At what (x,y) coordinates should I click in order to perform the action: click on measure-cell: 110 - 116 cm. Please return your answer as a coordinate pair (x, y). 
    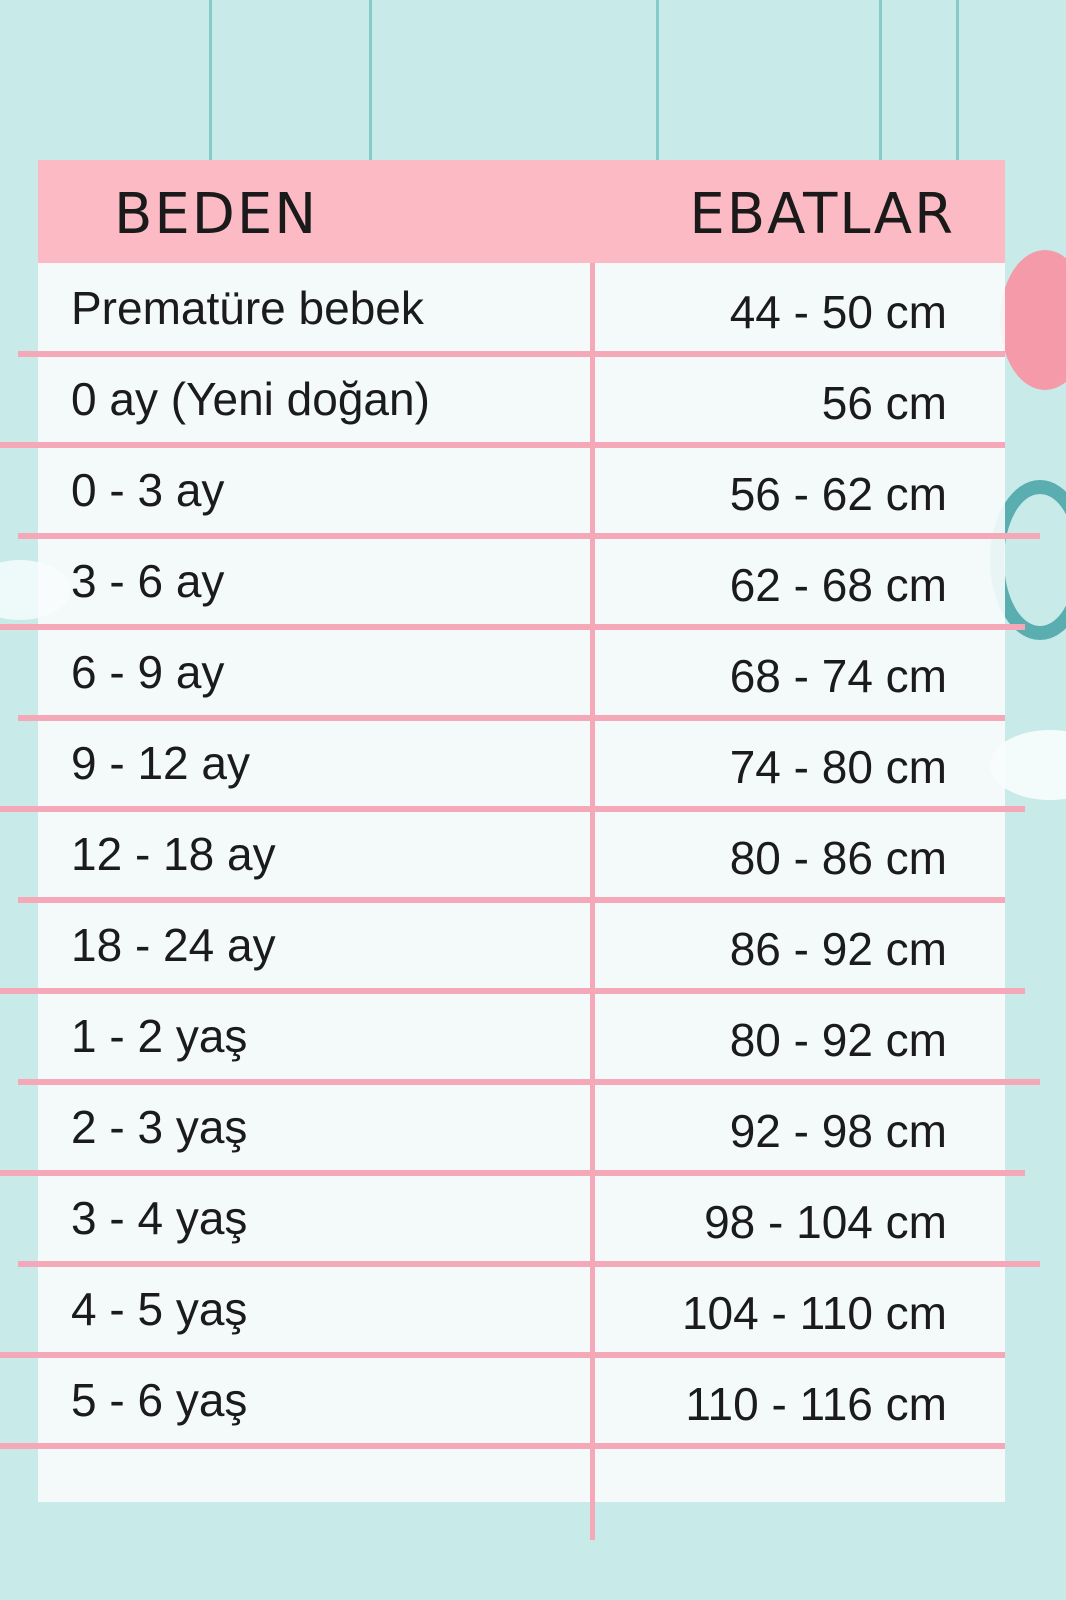
    Looking at the image, I should click on (816, 1404).